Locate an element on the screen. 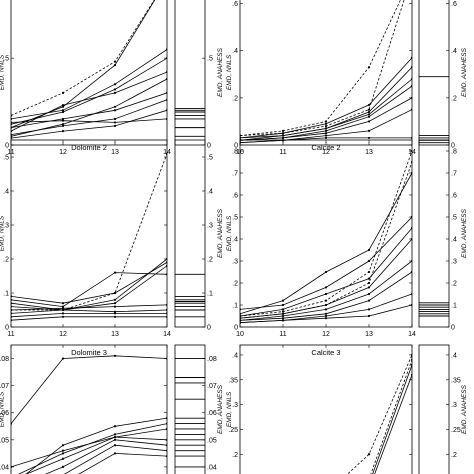 The width and height of the screenshot is (474, 474). y-tick-label: .3 is located at coordinates (6, 226).